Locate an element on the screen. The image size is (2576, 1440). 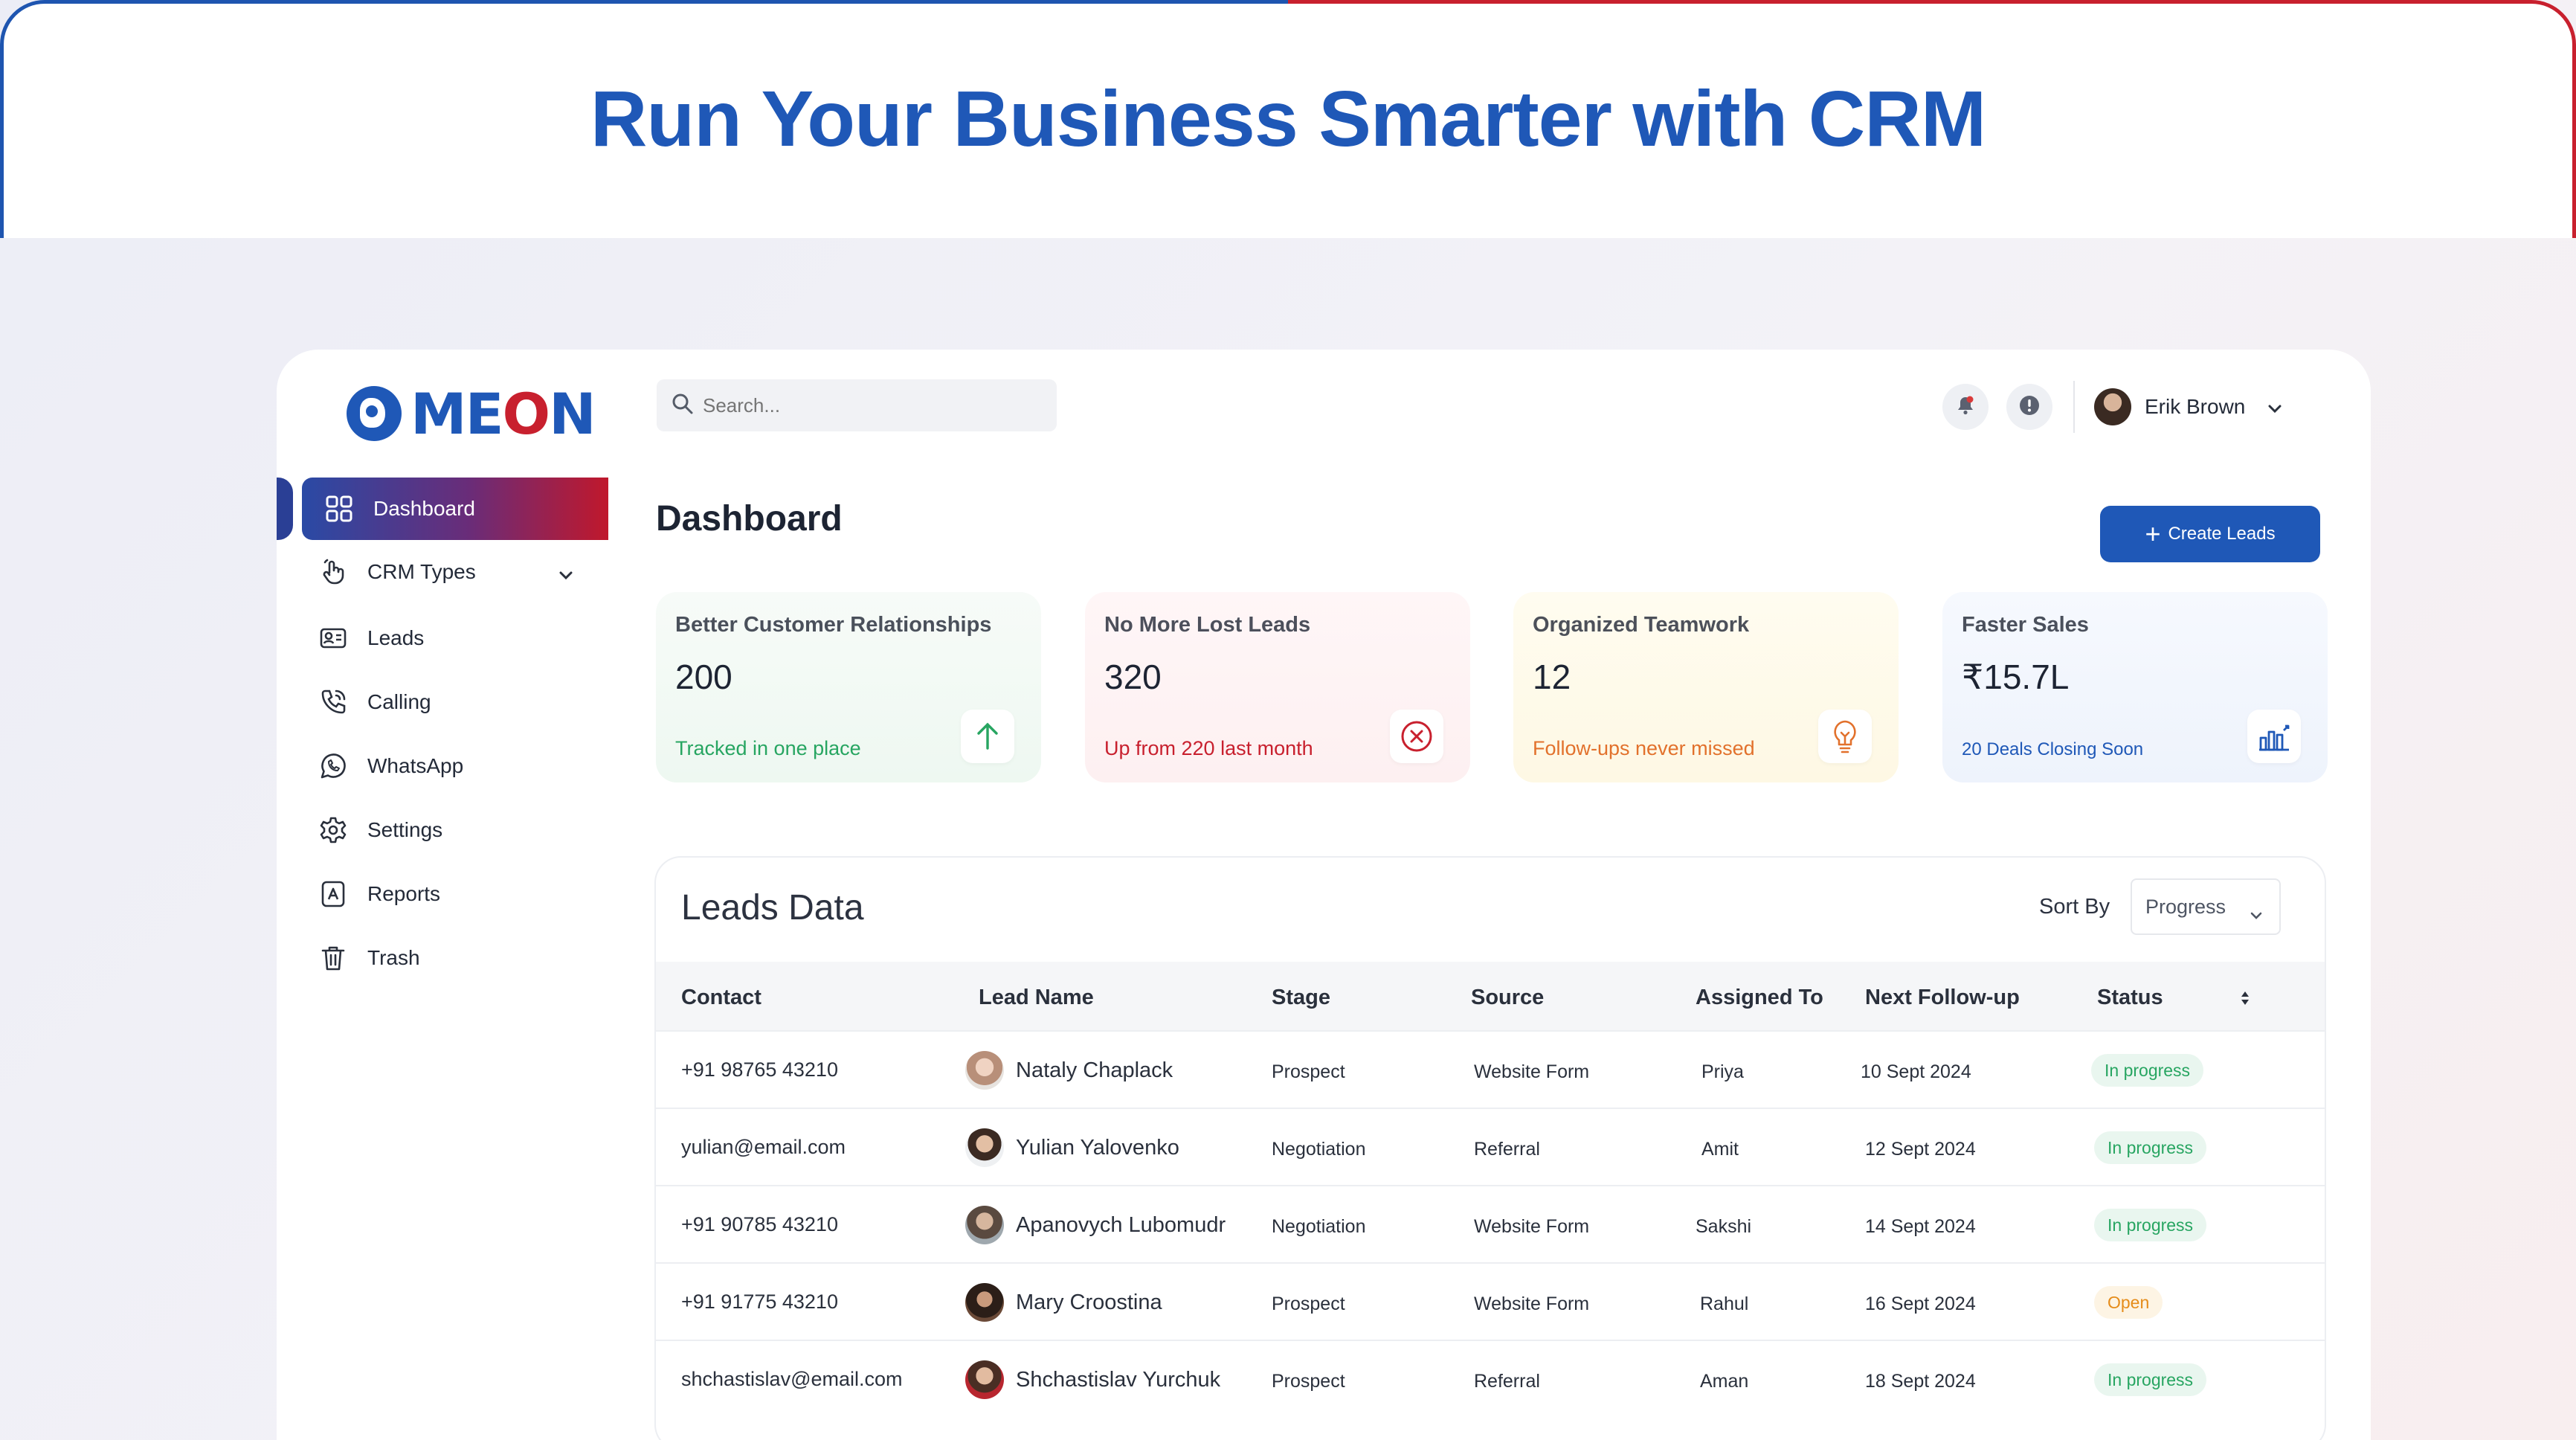
header-actions: Erik Brown is located at coordinates (2112, 407).